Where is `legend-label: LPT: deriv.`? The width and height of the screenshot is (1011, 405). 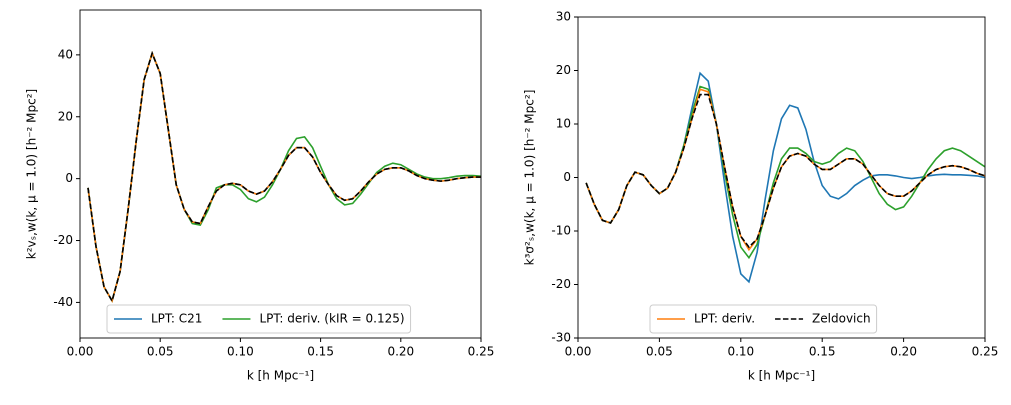
legend-label: LPT: deriv. is located at coordinates (724, 319).